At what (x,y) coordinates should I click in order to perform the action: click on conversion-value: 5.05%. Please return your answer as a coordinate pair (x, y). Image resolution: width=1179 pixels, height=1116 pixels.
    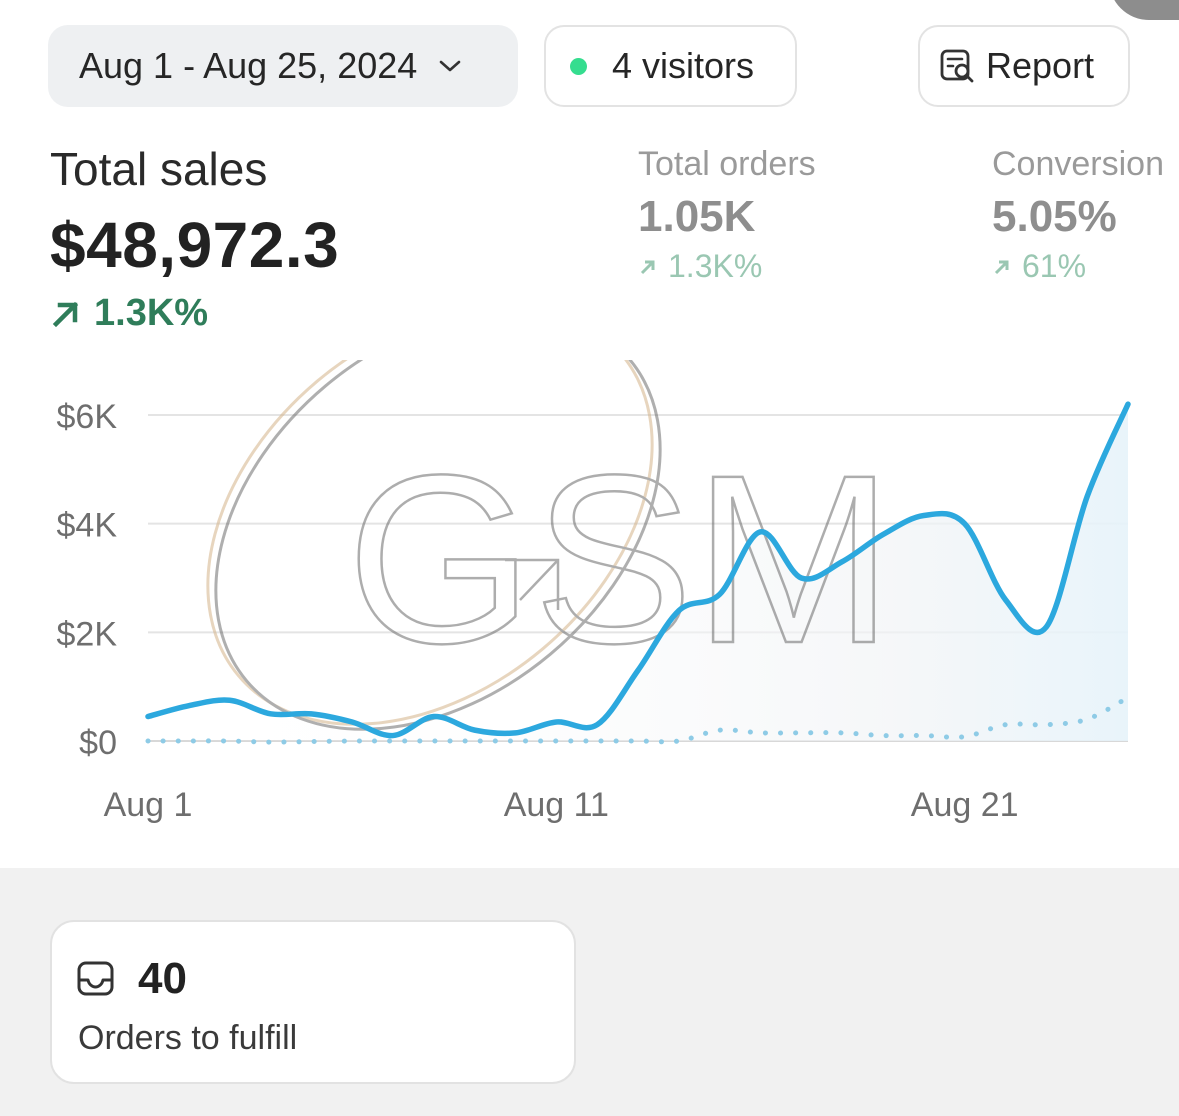
    Looking at the image, I should click on (1054, 216).